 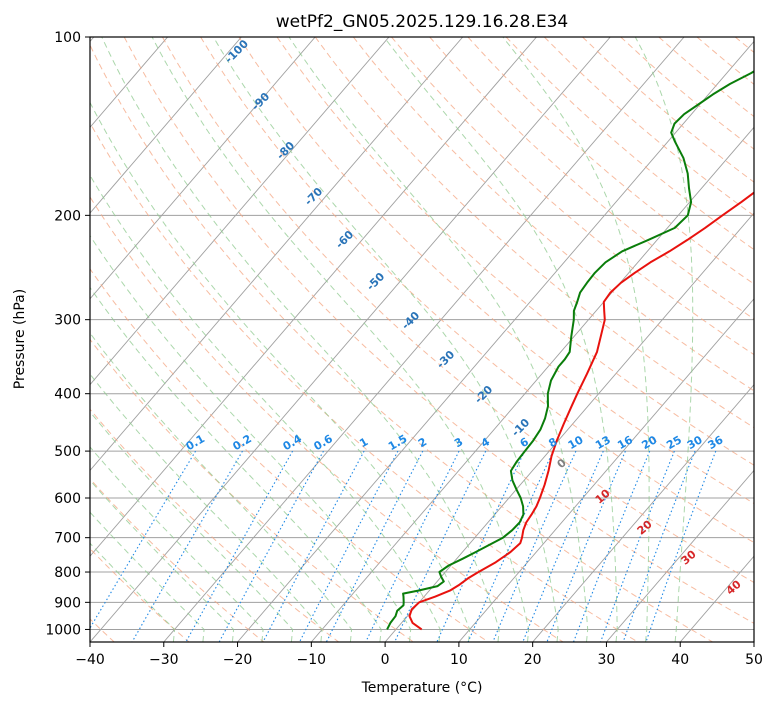 I want to click on mixing-ratio-label: 3, so click(x=458, y=442).